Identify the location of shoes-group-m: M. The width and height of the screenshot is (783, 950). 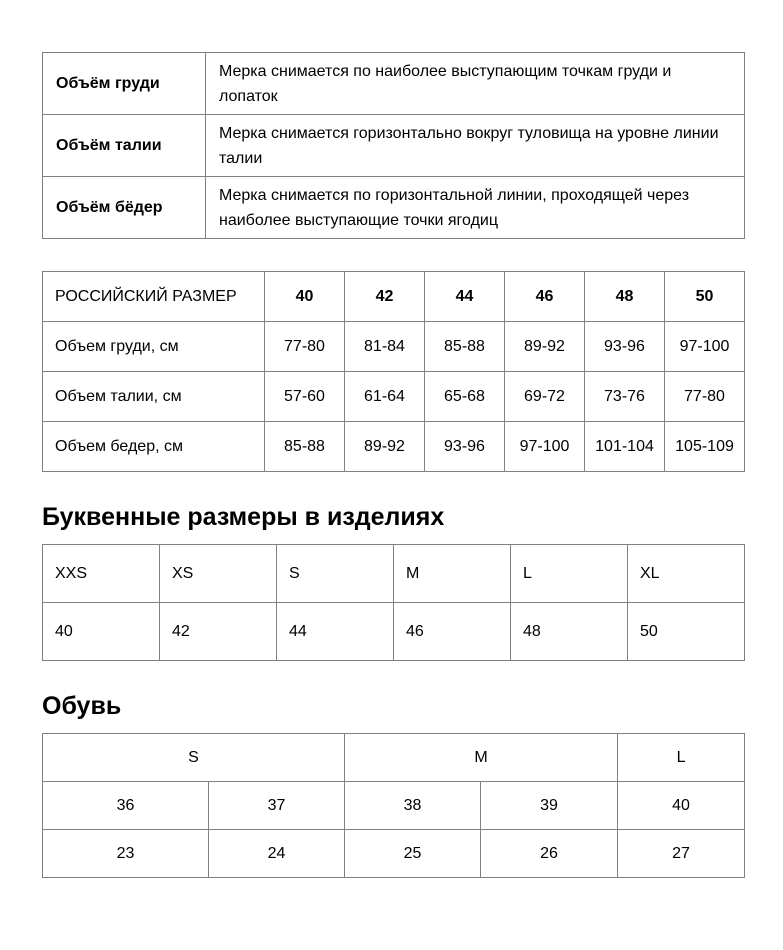
(481, 757).